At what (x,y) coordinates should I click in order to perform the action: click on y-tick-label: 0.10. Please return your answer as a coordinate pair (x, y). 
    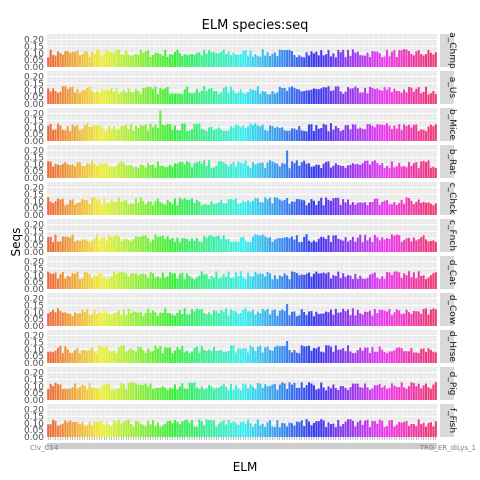
    Looking at the image, I should click on (34, 202).